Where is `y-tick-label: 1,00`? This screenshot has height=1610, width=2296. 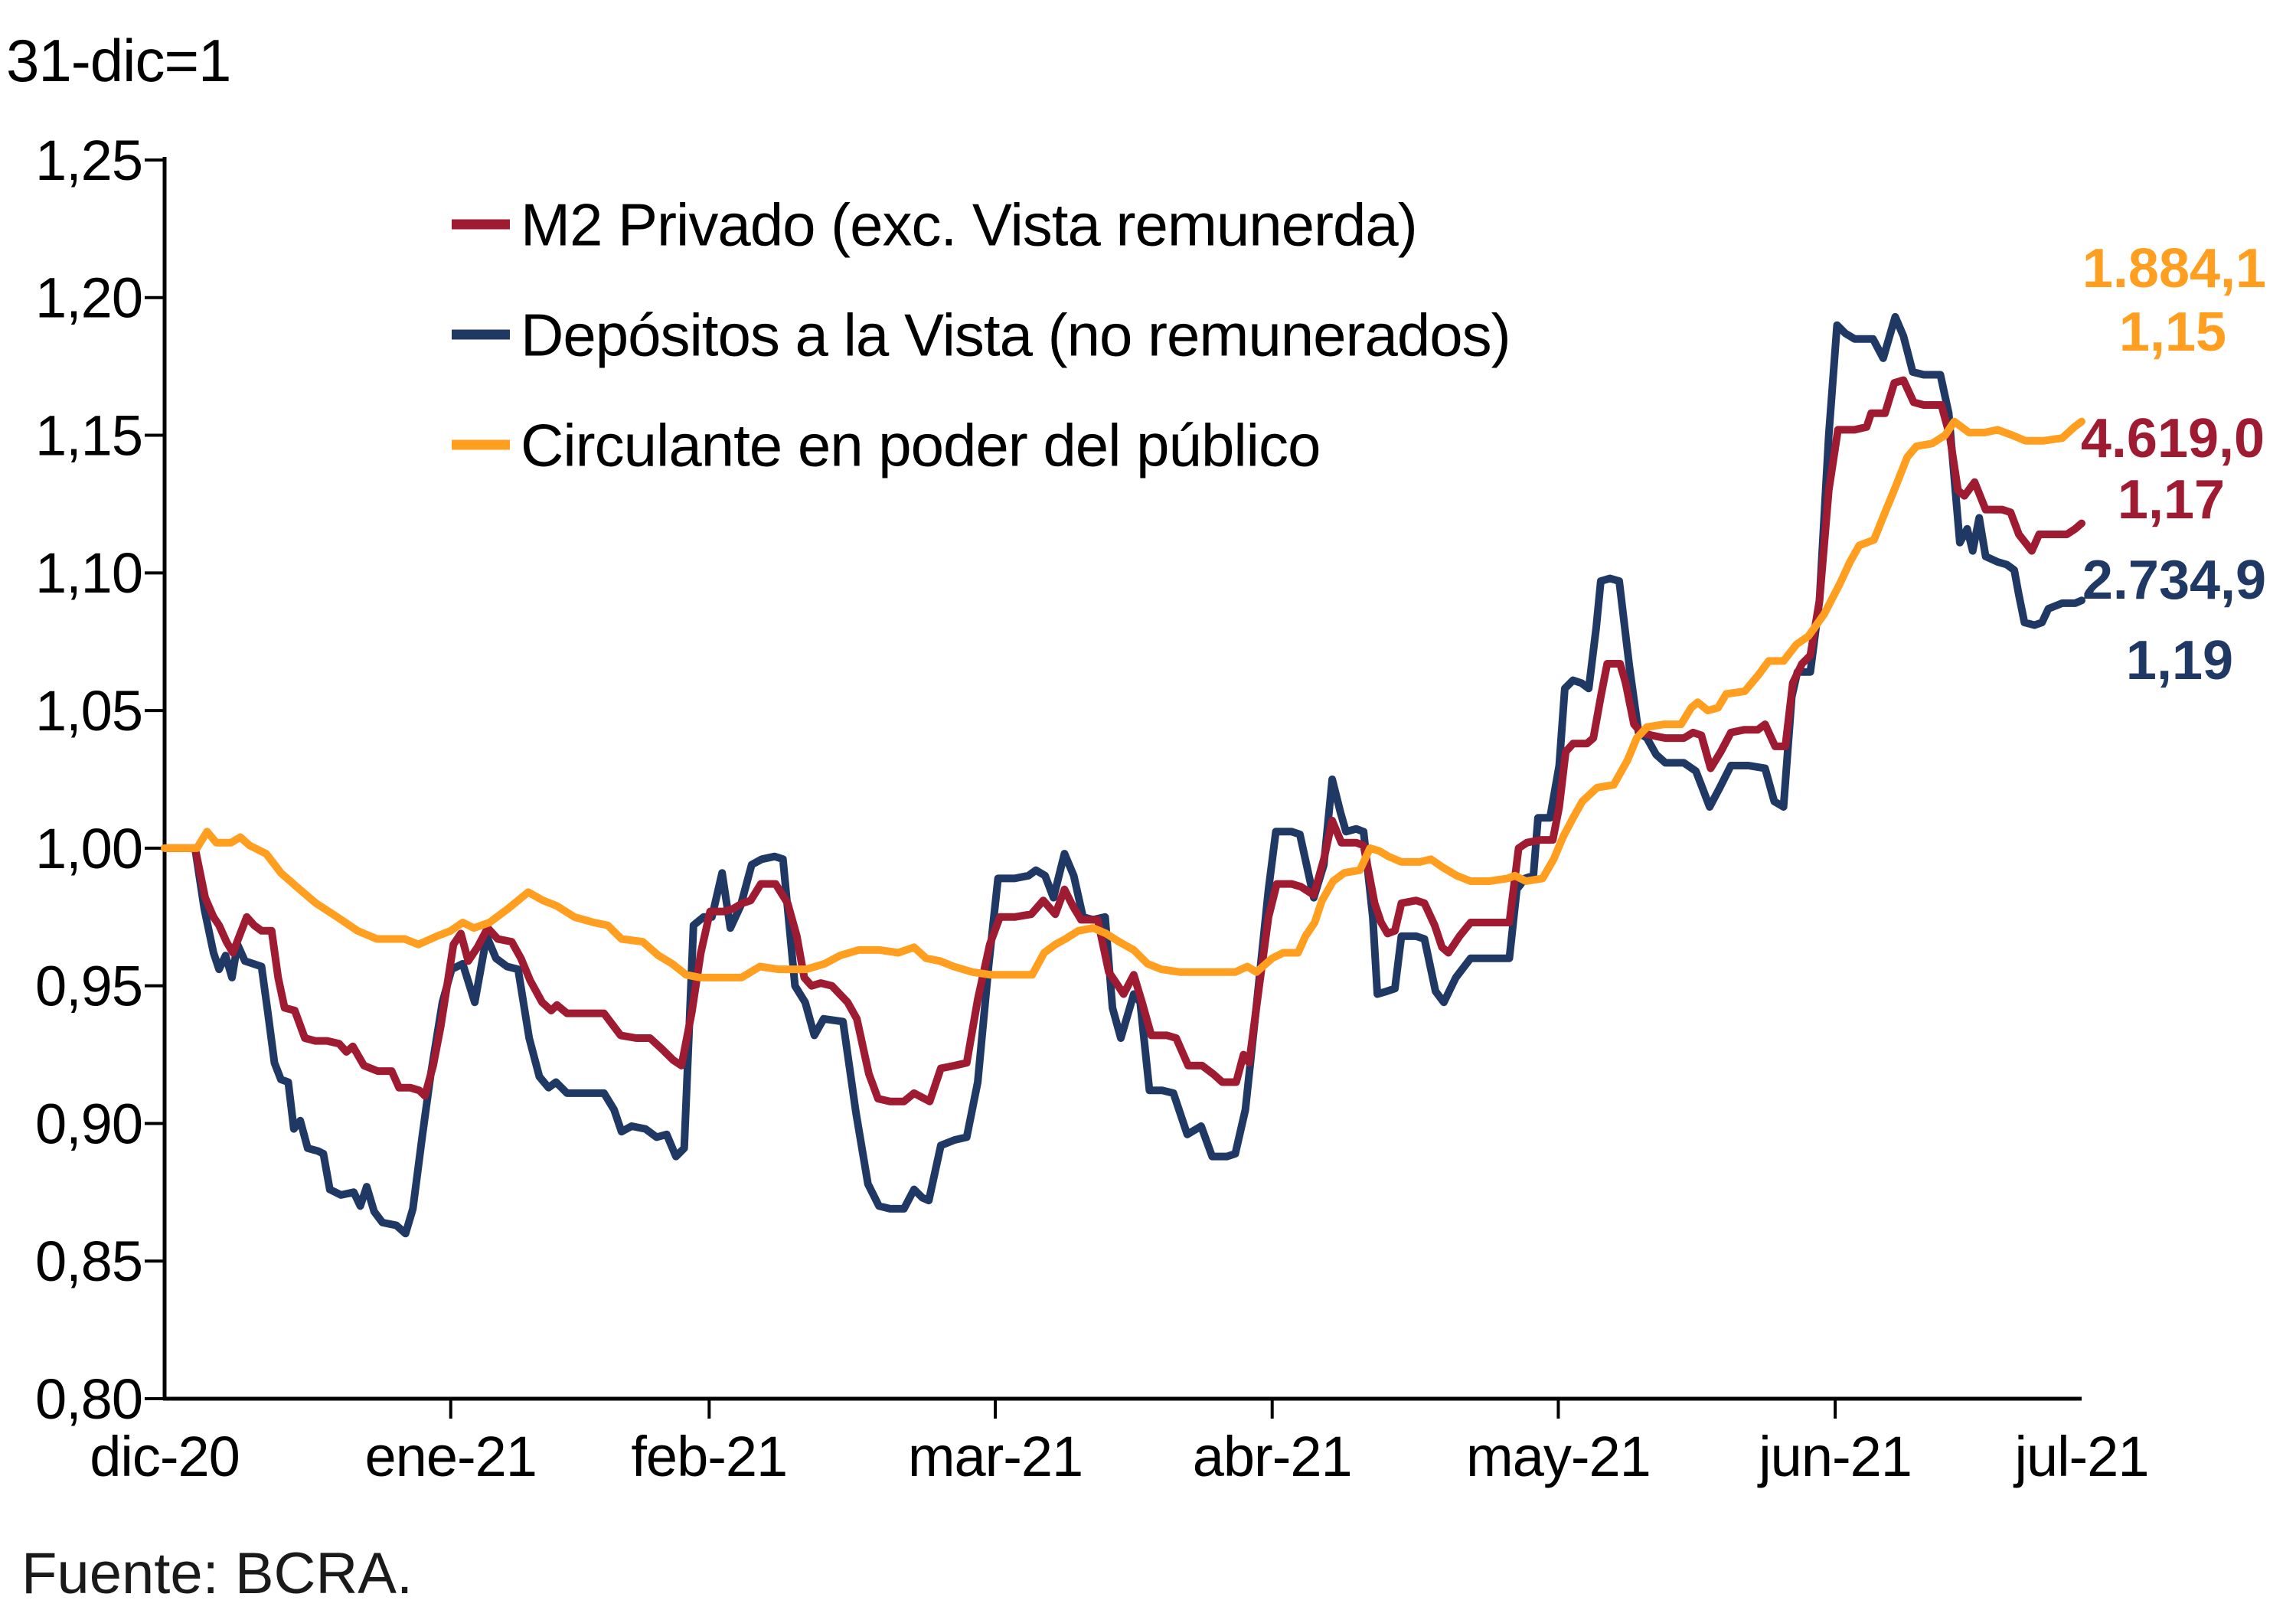
y-tick-label: 1,00 is located at coordinates (88, 848).